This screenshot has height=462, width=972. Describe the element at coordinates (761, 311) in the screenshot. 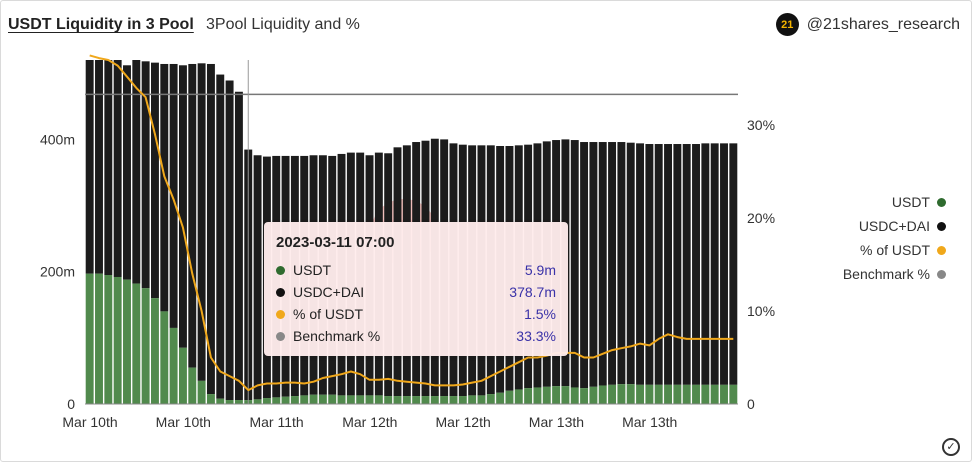

I see `y-right-tick-label: 10%` at that location.